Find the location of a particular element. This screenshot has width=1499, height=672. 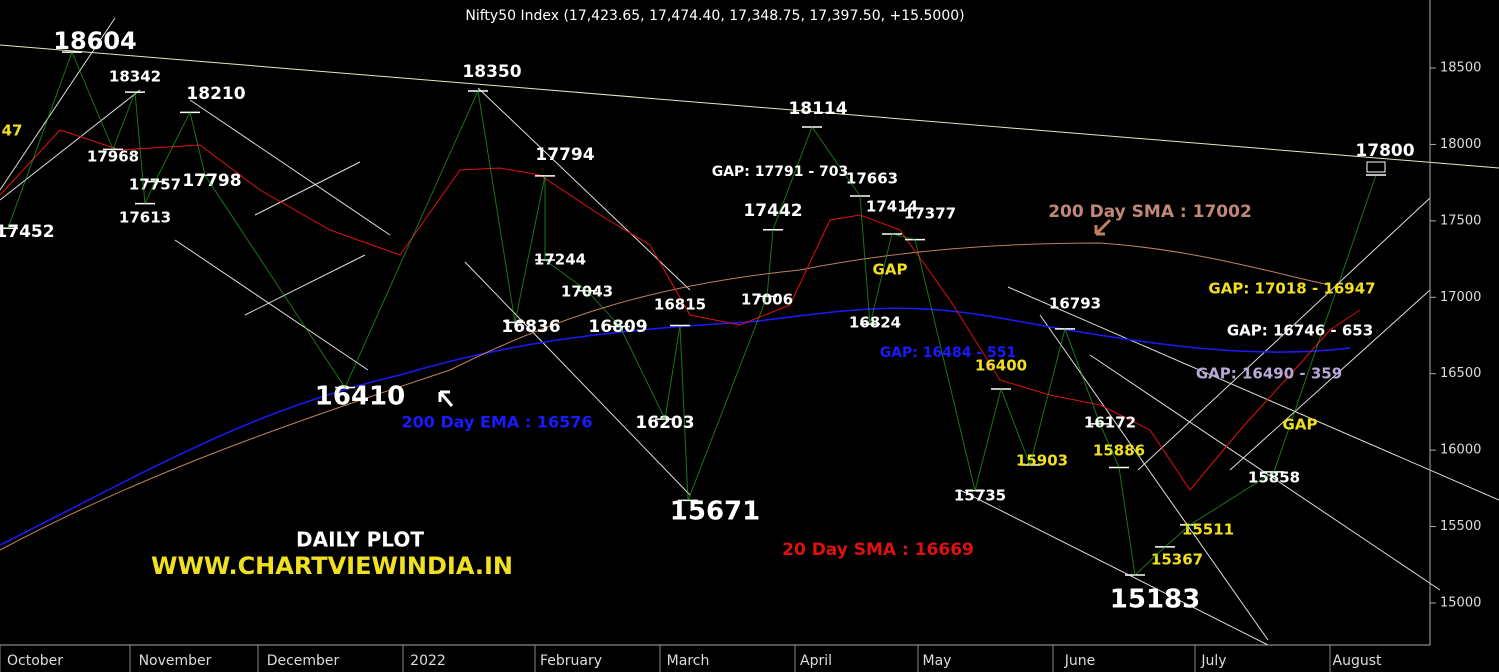

x-tick-label: December is located at coordinates (303, 661).